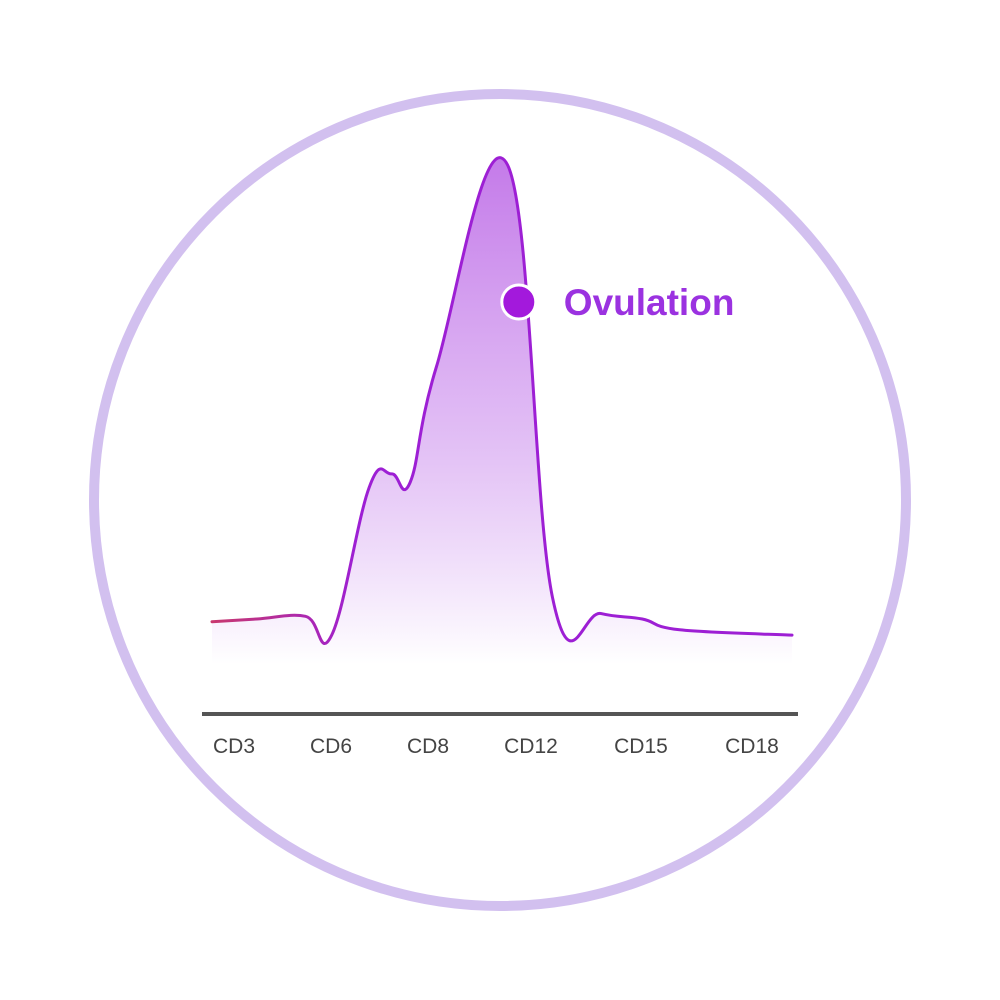  Describe the element at coordinates (331, 746) in the screenshot. I see `x-tick-label: CD6` at that location.